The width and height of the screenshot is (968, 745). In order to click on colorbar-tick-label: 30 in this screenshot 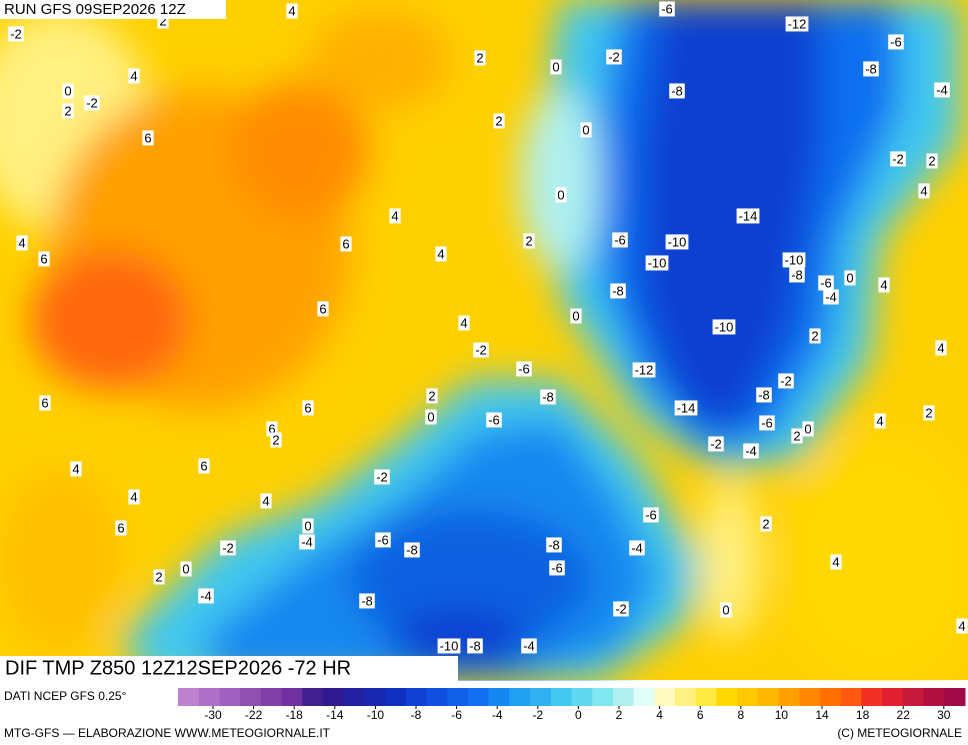, I will do `click(944, 715)`.